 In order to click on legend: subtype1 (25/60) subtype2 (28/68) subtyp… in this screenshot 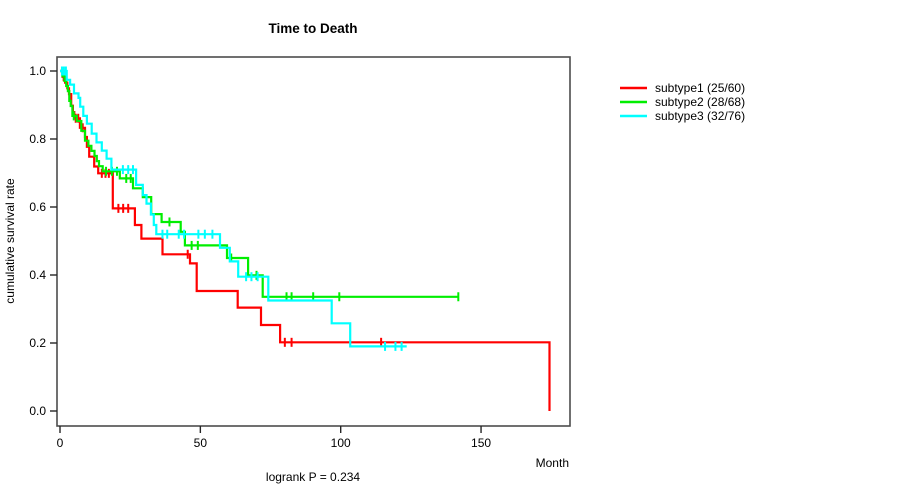, I will do `click(682, 102)`.